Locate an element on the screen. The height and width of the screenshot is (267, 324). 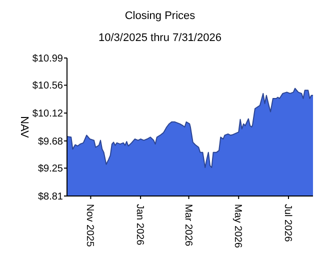
x-tick-label: Mar 2026 is located at coordinates (188, 225).